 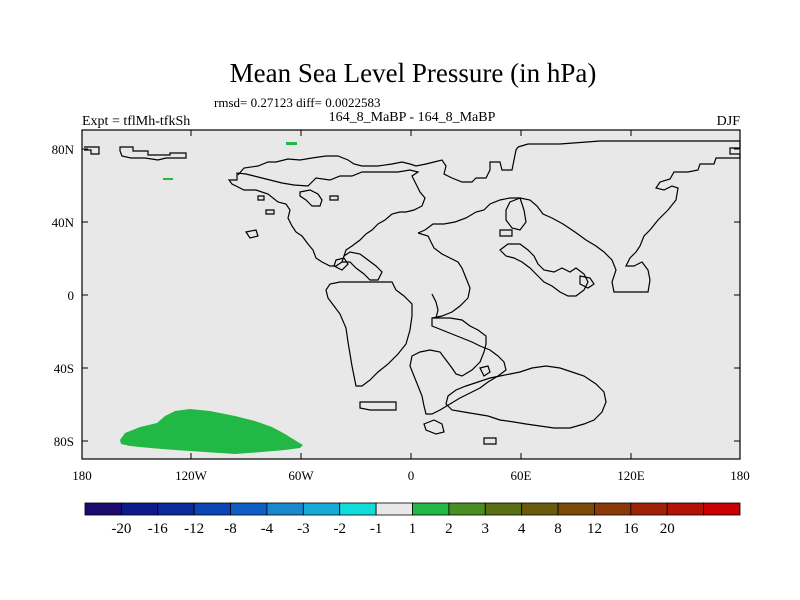 What do you see at coordinates (412, 117) in the screenshot?
I see `comparison-label: 164_8_MaBP - 164_8_MaBP` at bounding box center [412, 117].